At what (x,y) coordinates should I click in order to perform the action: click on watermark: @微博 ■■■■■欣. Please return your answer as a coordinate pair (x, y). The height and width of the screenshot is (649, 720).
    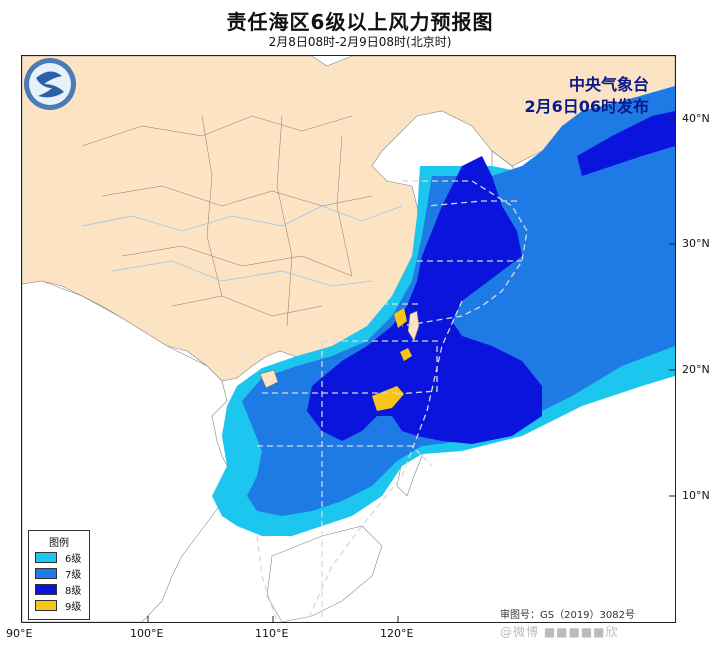
    Looking at the image, I should click on (559, 632).